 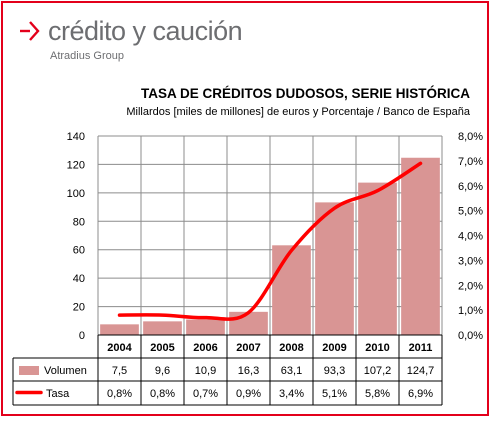 I want to click on y-left-tick-label: 20, so click(x=79, y=308).